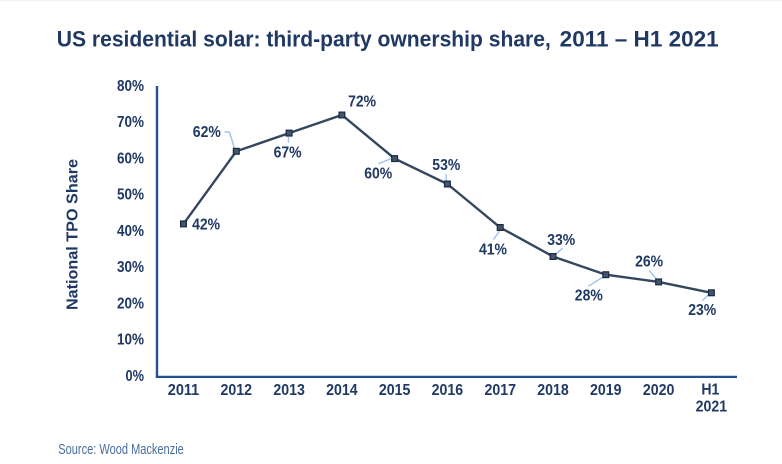  I want to click on svg-text: 2017, so click(500, 390).